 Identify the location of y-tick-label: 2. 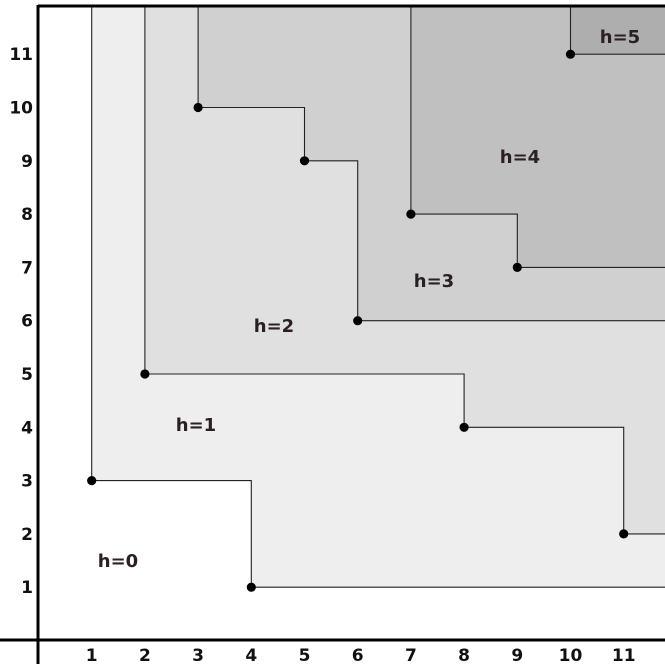
(27, 535).